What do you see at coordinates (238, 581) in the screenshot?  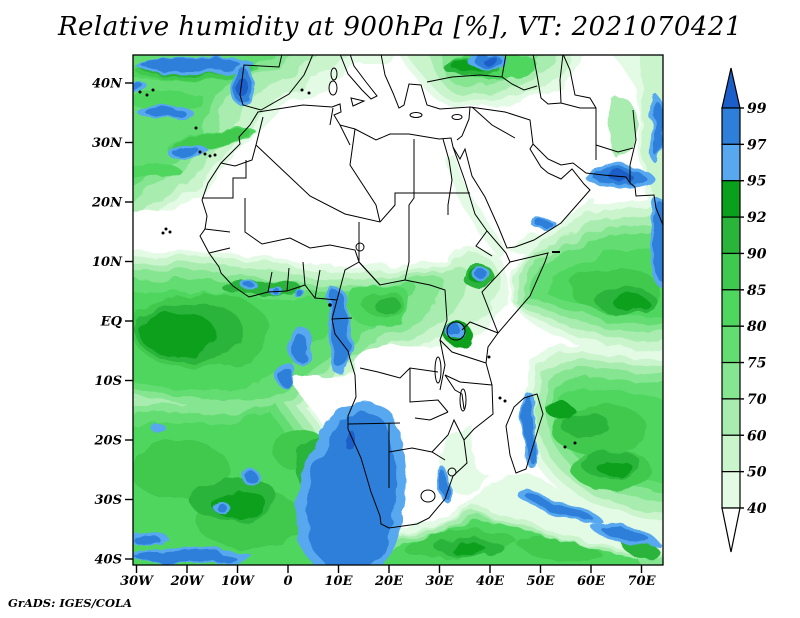 I see `lon-tick-label: 10W` at bounding box center [238, 581].